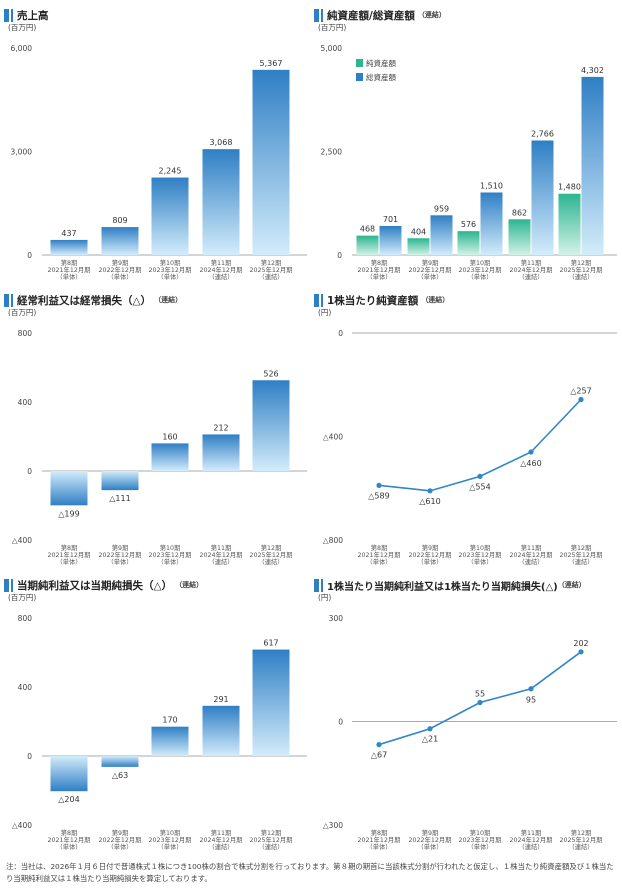  Describe the element at coordinates (28, 15) in the screenshot. I see `chart-title-row: 売上高` at that location.